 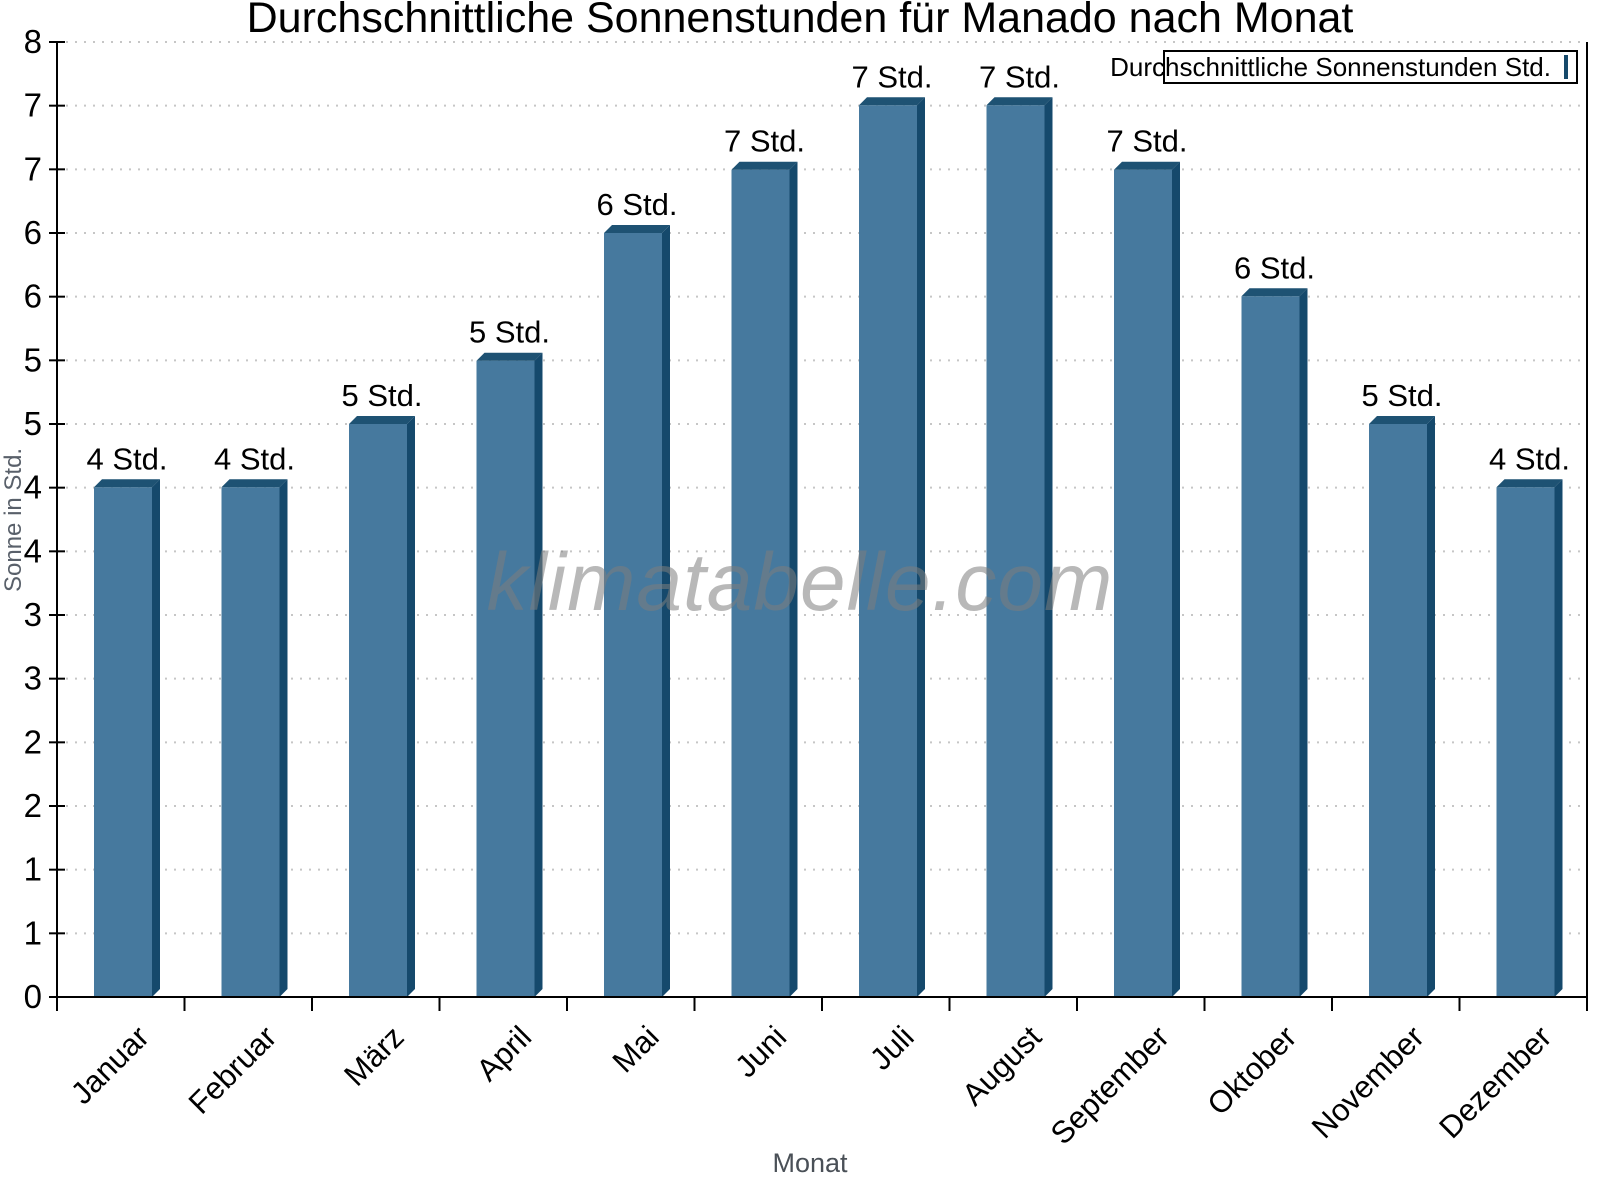 I want to click on x-category-label: Dezember, so click(x=1495, y=1082).